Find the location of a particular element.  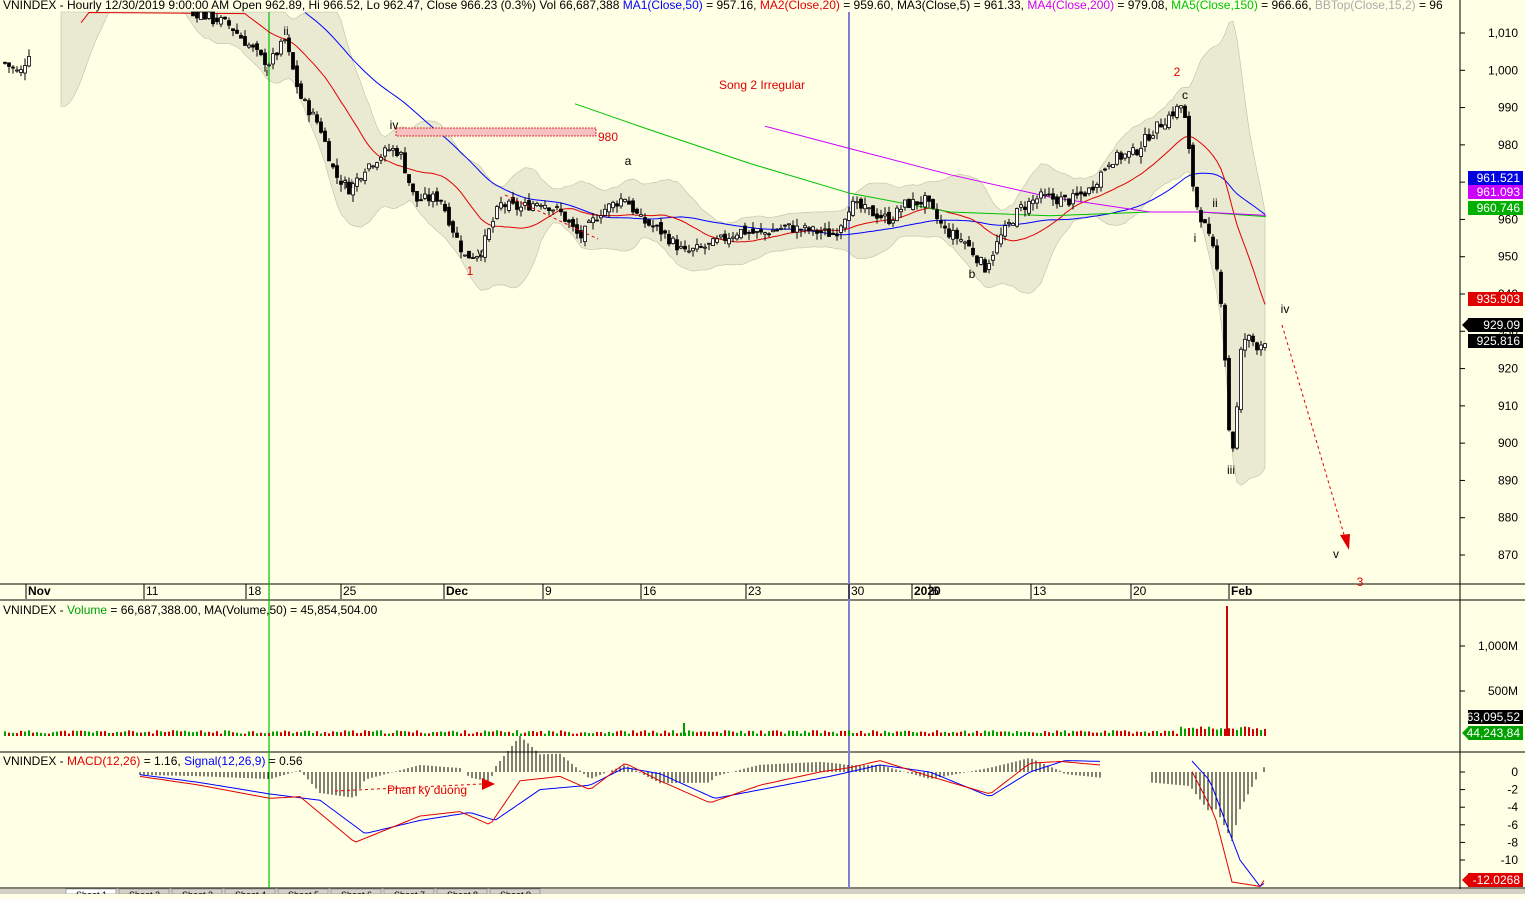

price-tick-label: 1,010 is located at coordinates (1503, 33).